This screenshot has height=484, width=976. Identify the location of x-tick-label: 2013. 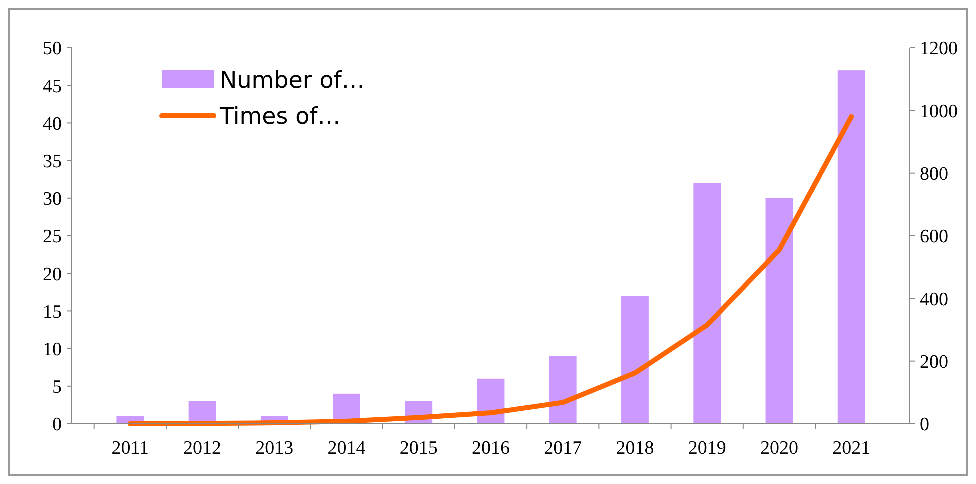
(275, 448).